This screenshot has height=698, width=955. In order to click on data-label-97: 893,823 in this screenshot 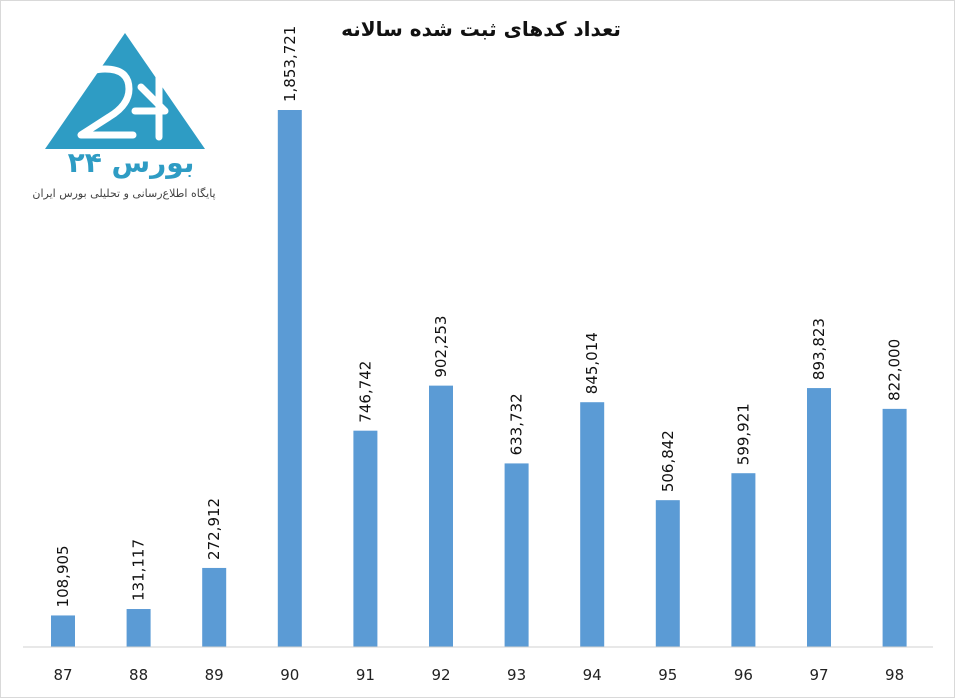, I will do `click(819, 349)`.